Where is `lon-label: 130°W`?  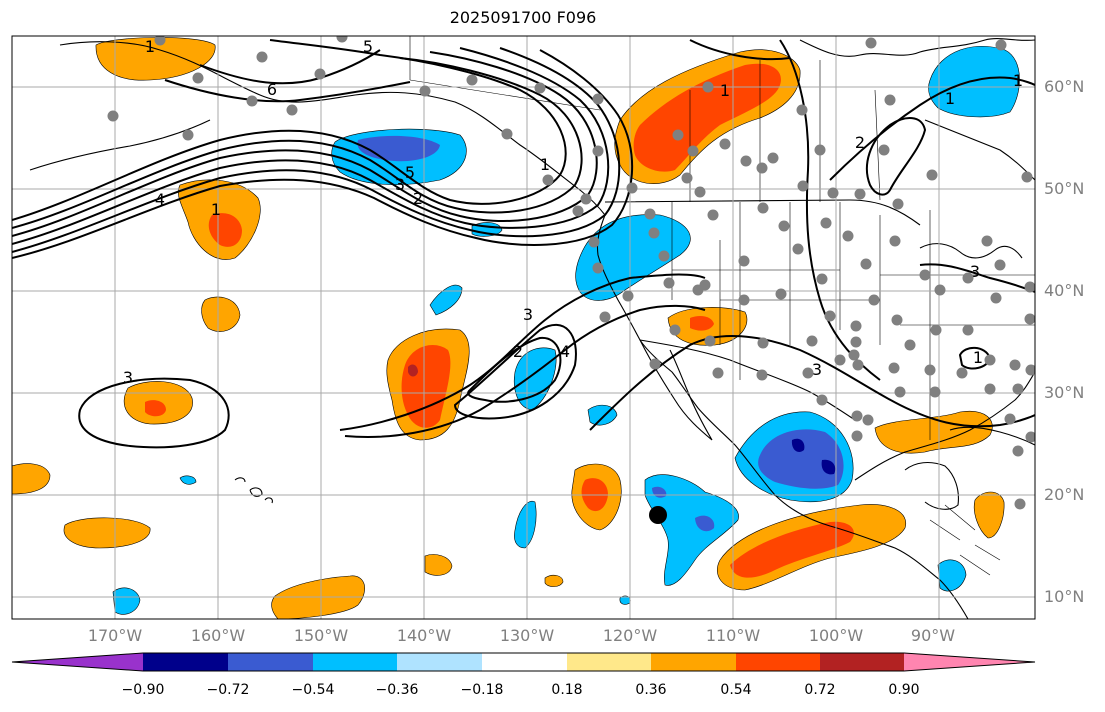
lon-label: 130°W is located at coordinates (527, 635).